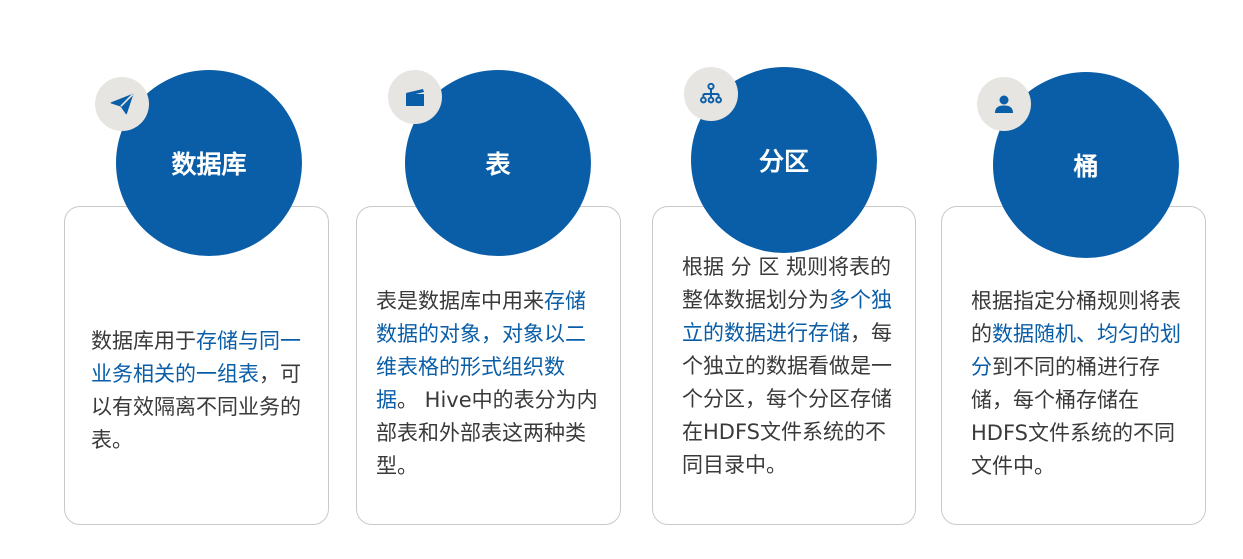 This screenshot has height=559, width=1243. I want to click on paper-plane-icon, so click(122, 104).